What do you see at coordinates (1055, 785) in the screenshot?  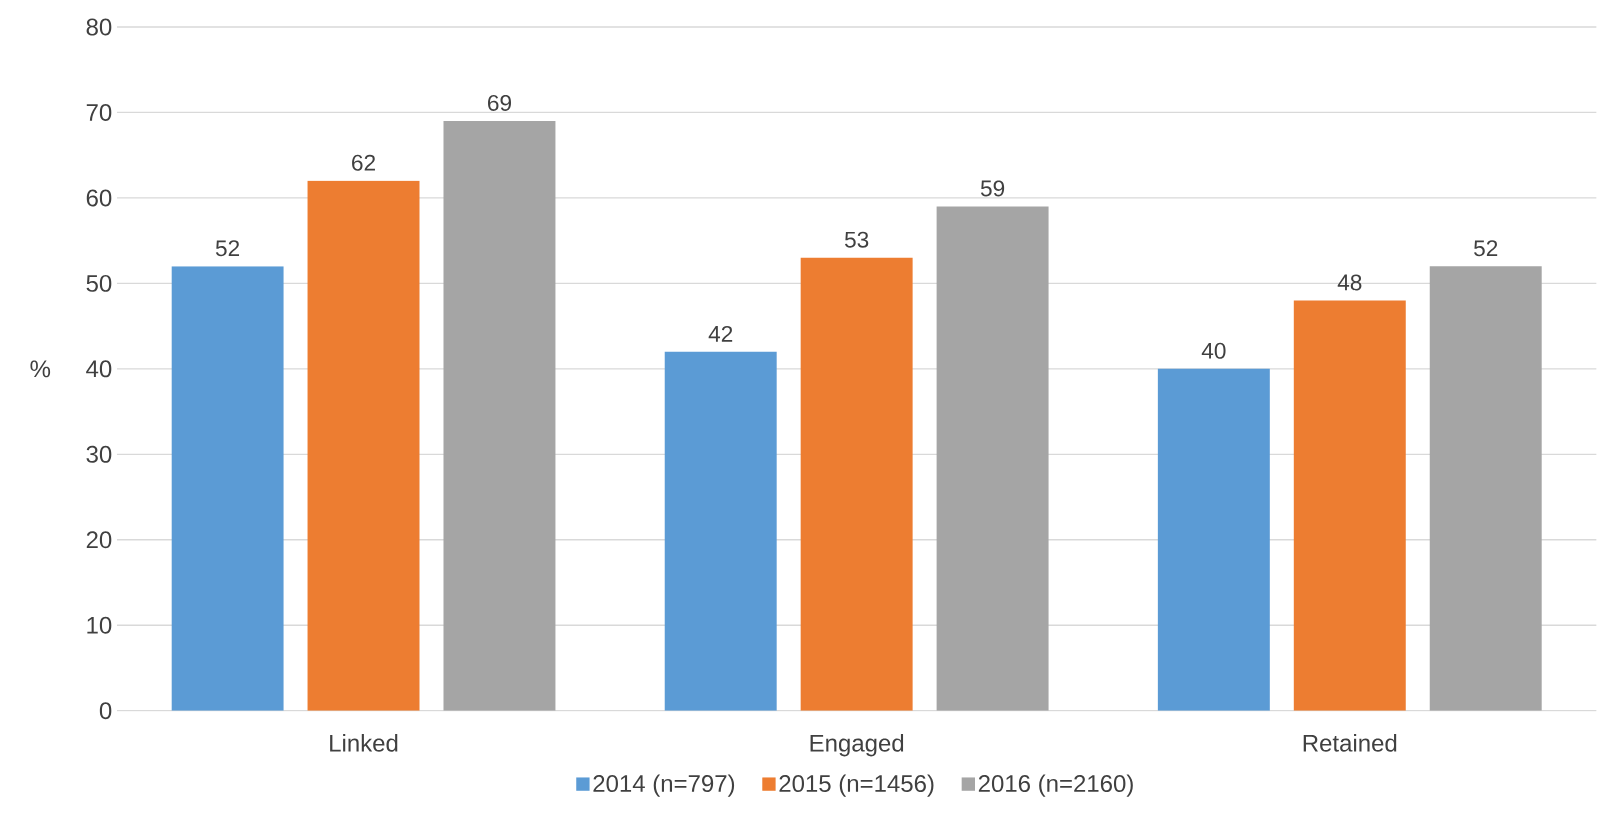 I see `legend-label: 2016 (n=2160)` at bounding box center [1055, 785].